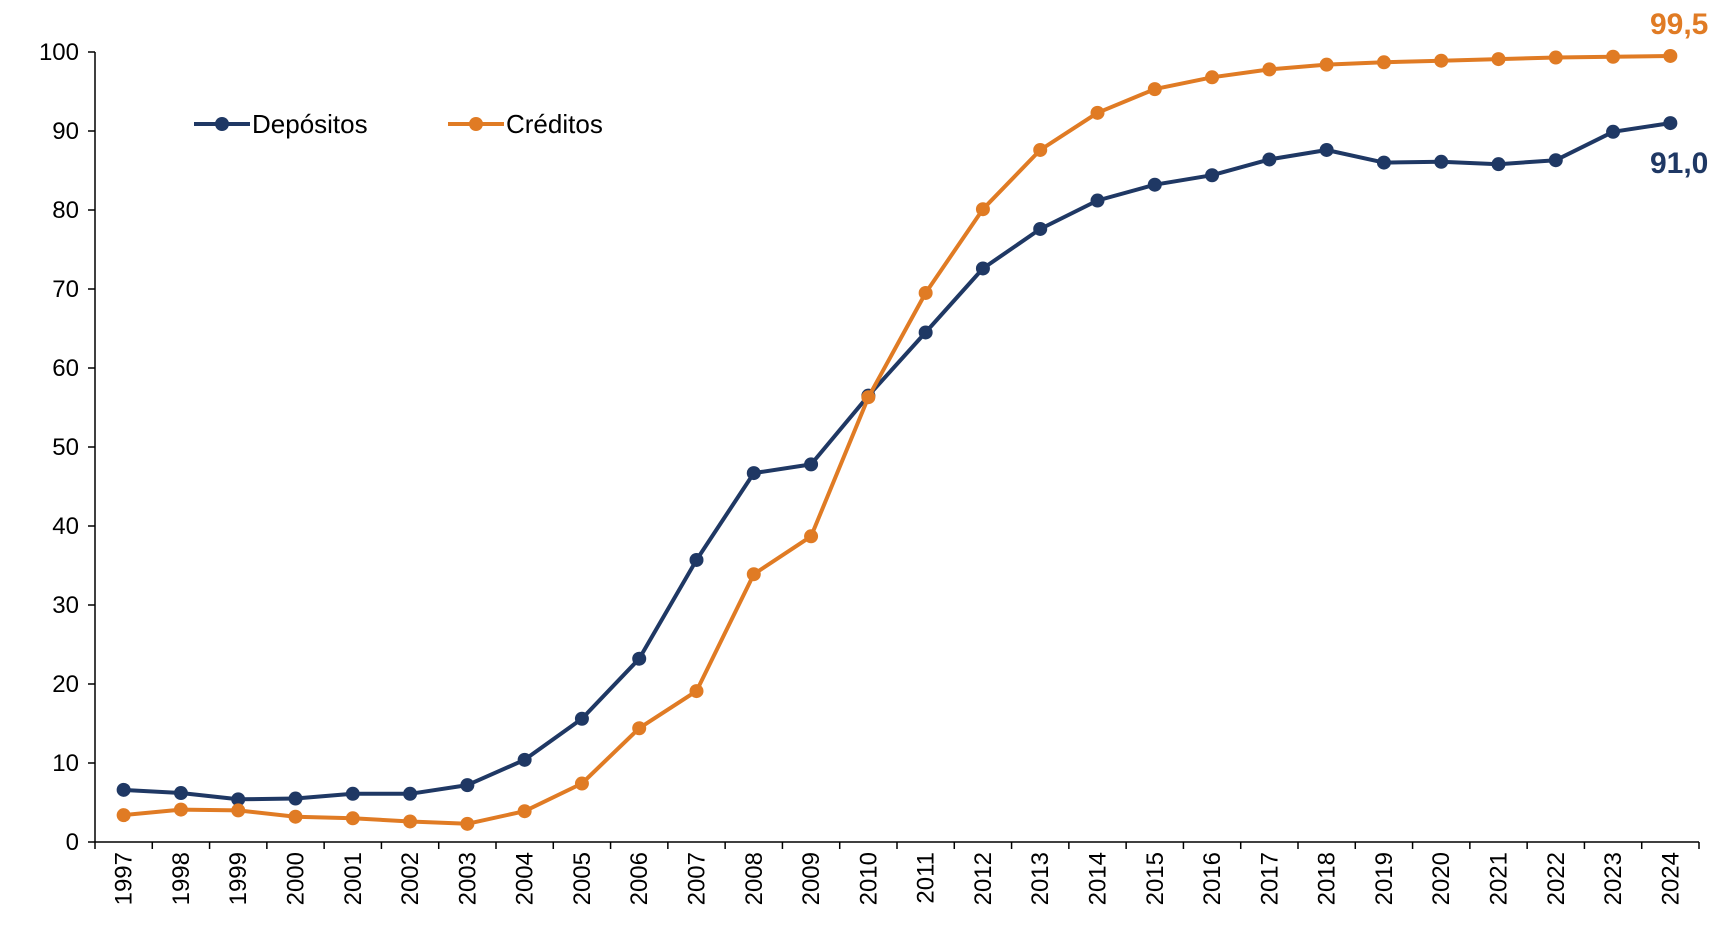  Describe the element at coordinates (1155, 878) in the screenshot. I see `x-tick-label: 2015` at that location.